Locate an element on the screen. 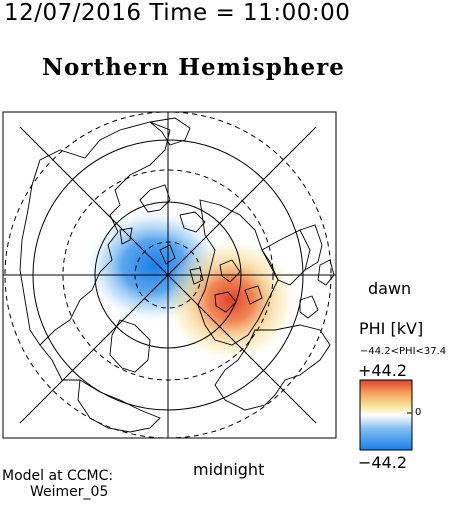  colorbar-min-label: −44.2 is located at coordinates (383, 462).